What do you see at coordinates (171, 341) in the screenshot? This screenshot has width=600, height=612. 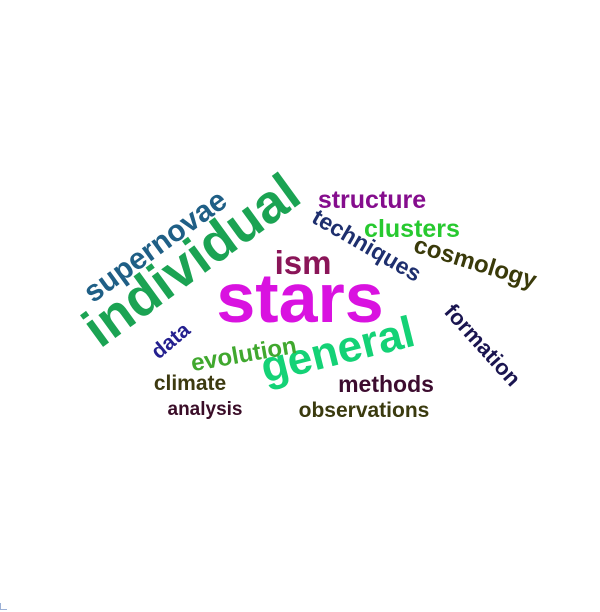 I see `word-data: data` at bounding box center [171, 341].